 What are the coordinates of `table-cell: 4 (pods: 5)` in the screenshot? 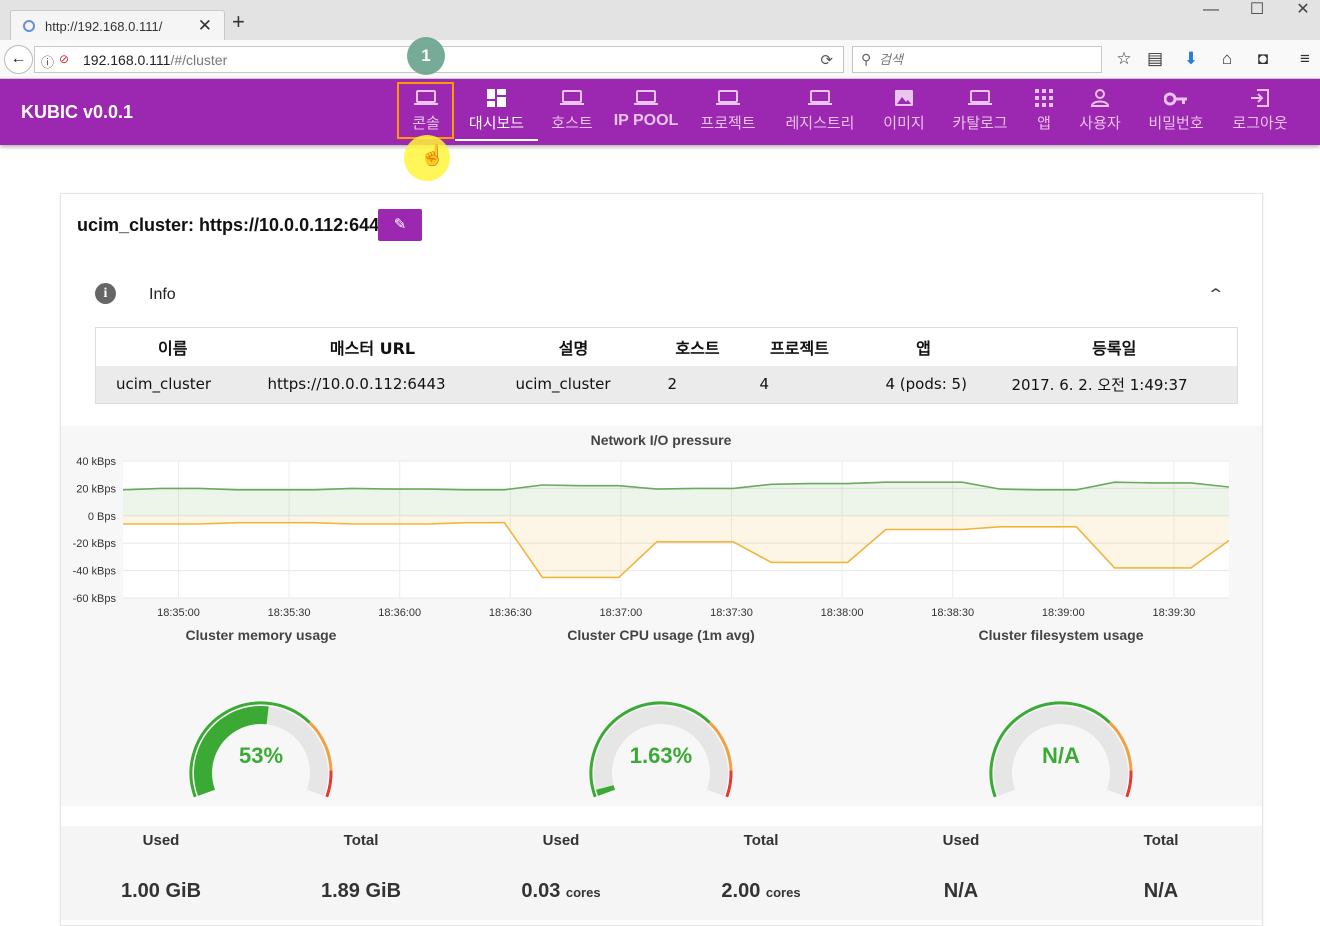 It's located at (923, 384).